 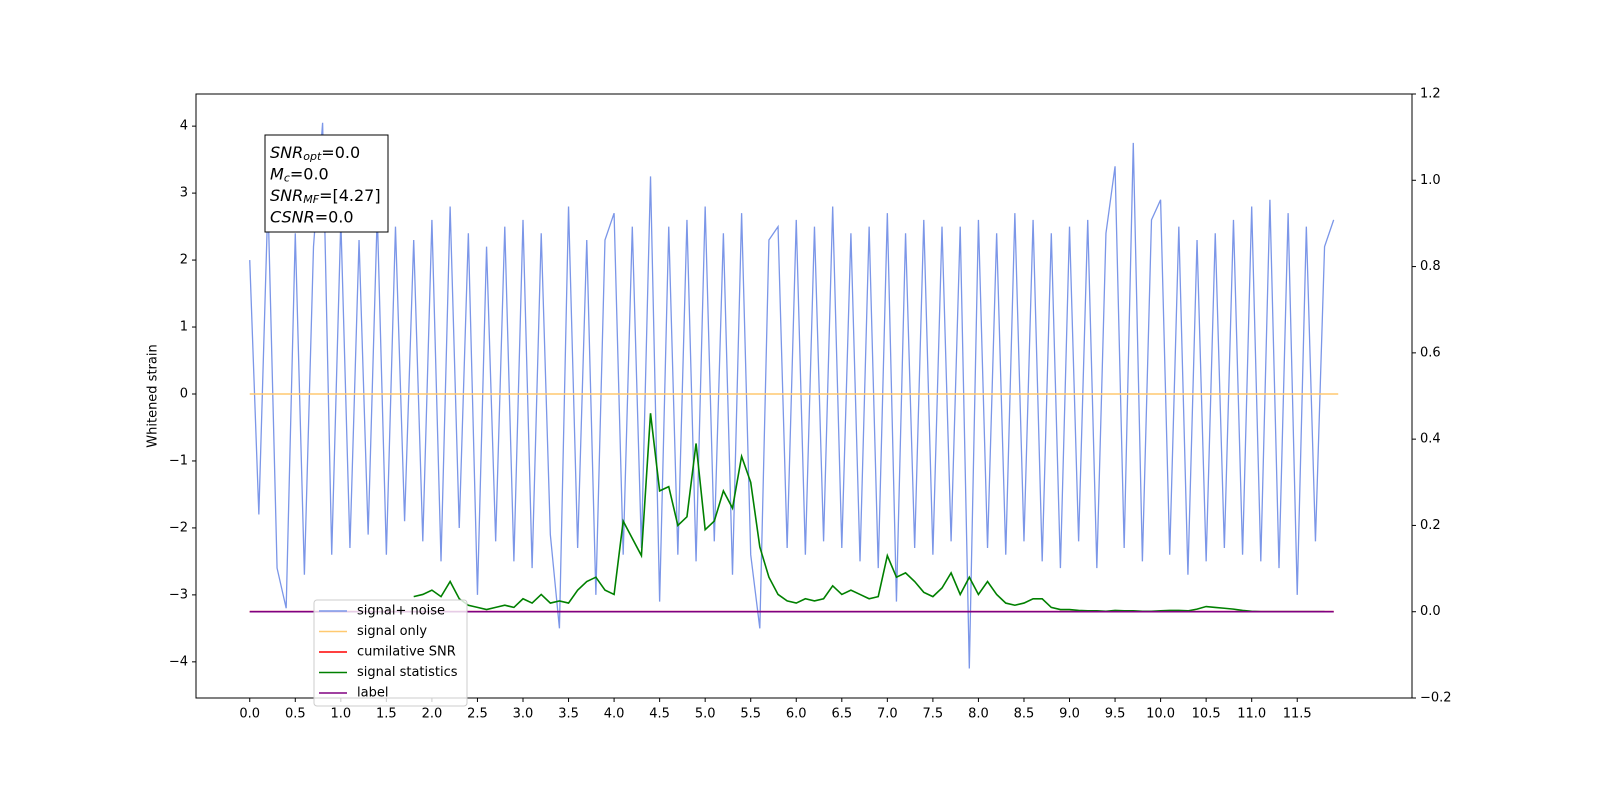 I want to click on x-tick-label: 1.0, so click(x=340, y=714).